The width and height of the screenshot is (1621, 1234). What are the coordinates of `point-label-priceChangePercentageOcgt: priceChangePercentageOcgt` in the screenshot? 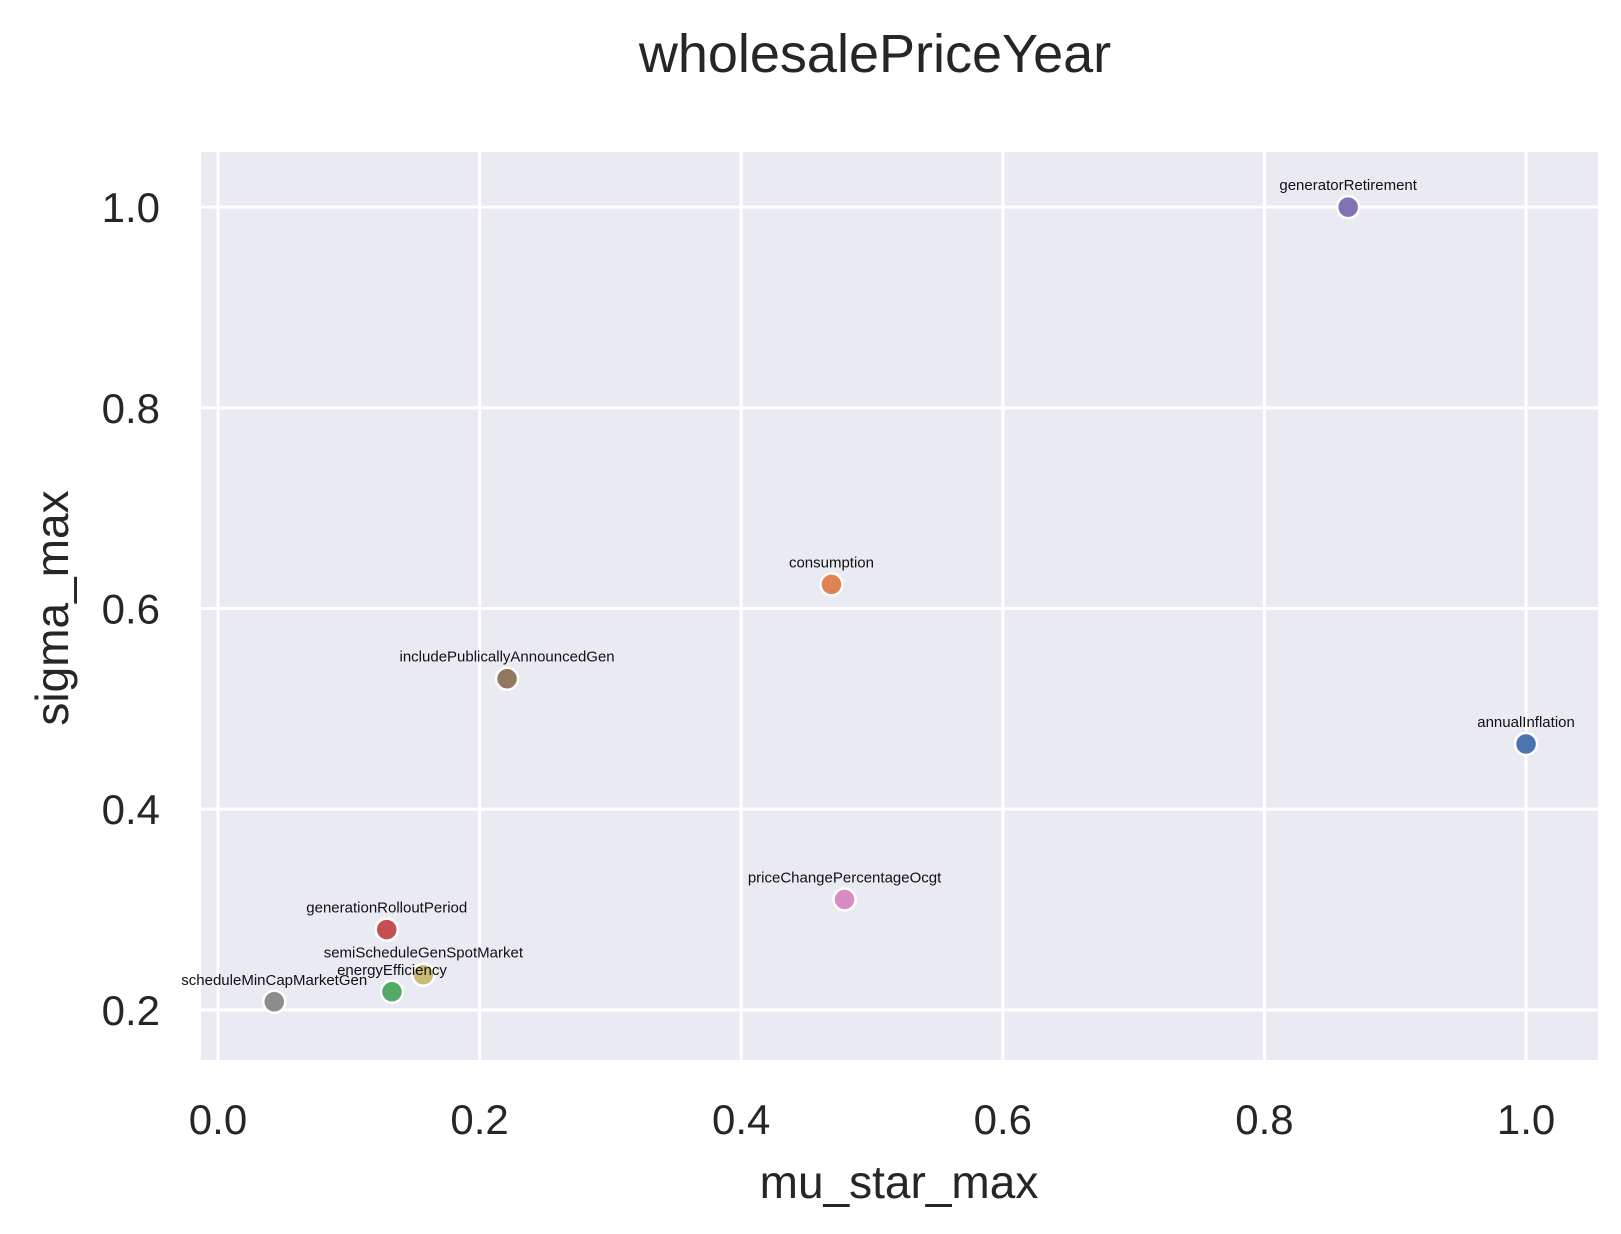 It's located at (845, 877).